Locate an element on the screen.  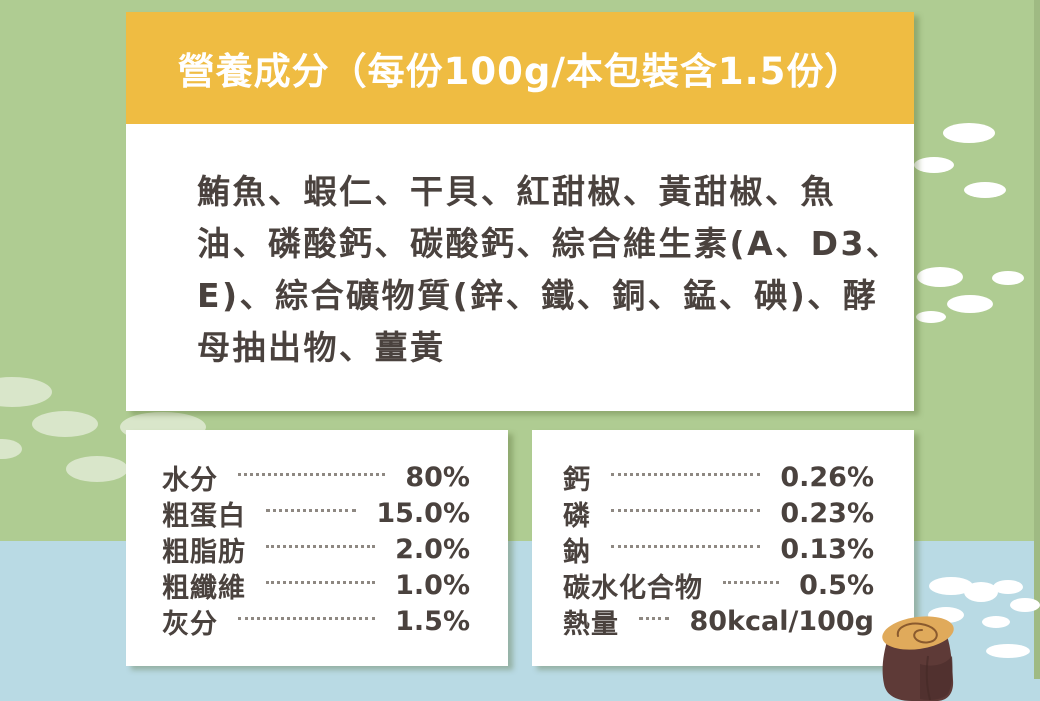
nutrient-row: 粗脂肪 2.0% is located at coordinates (316, 549).